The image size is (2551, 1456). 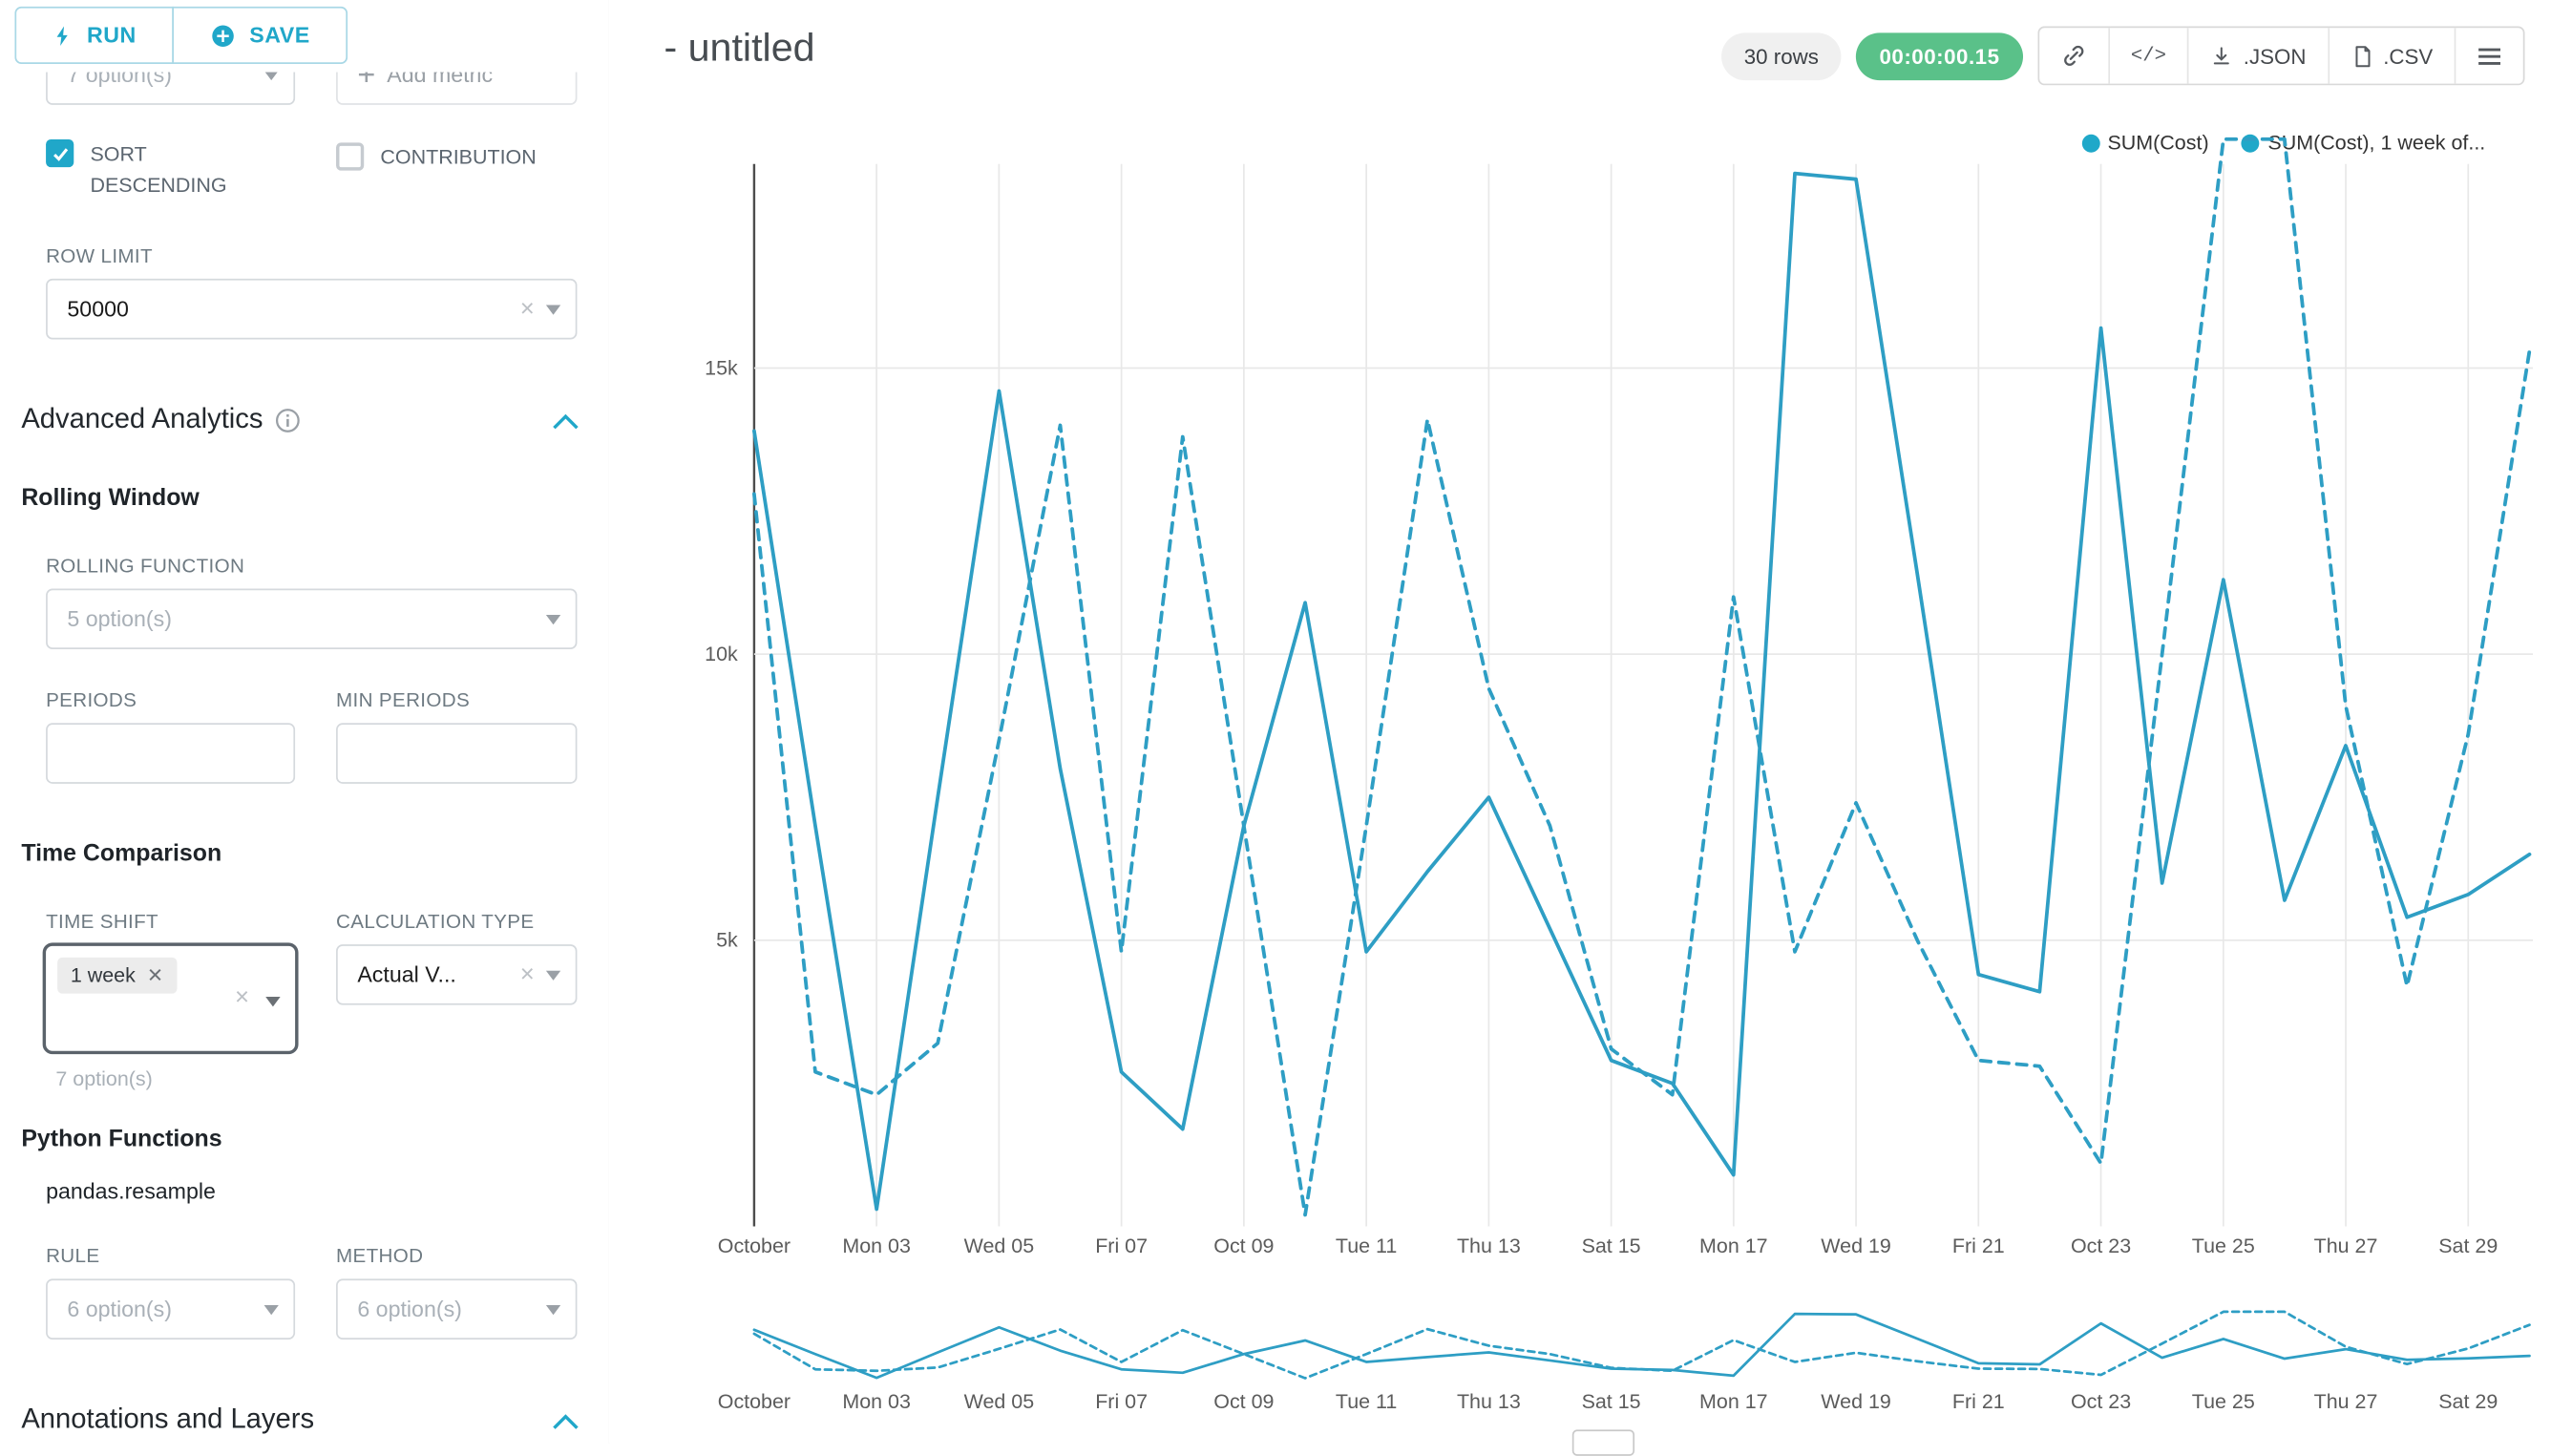 I want to click on export-csv-button: .CSV, so click(x=2391, y=56).